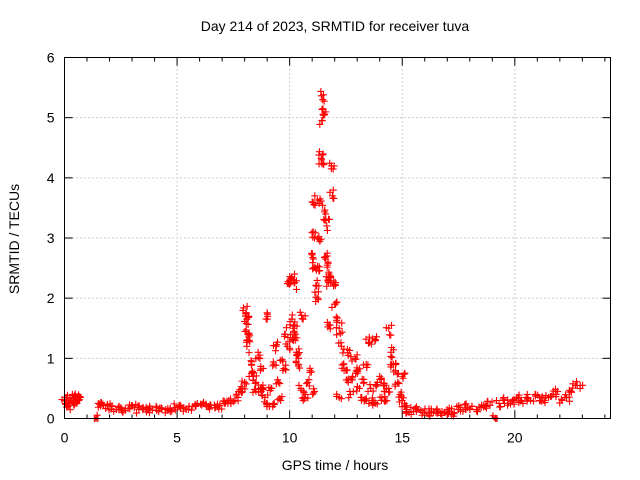 The image size is (640, 480). I want to click on y-tick-label: 3, so click(51, 238).